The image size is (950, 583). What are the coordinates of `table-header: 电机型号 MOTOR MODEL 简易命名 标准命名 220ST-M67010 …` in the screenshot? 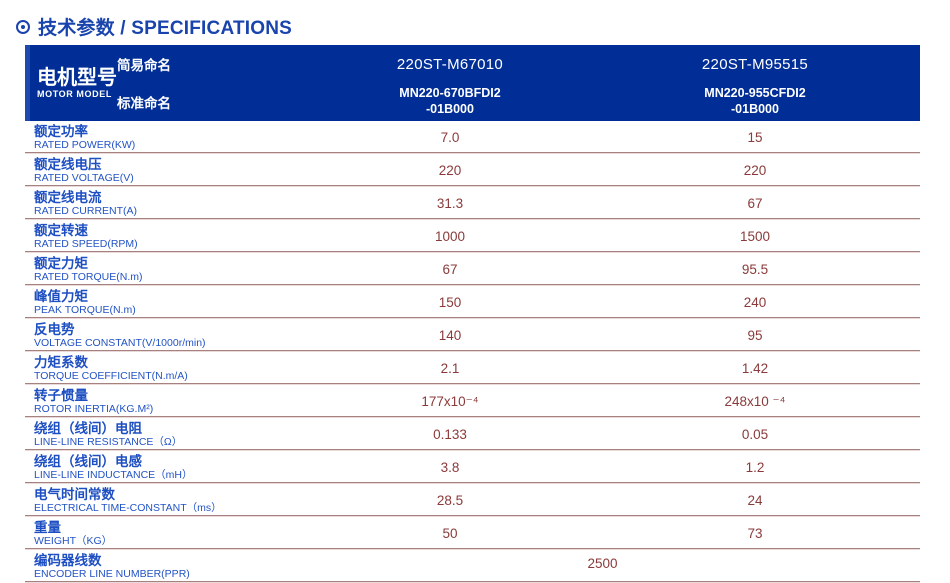 It's located at (472, 83).